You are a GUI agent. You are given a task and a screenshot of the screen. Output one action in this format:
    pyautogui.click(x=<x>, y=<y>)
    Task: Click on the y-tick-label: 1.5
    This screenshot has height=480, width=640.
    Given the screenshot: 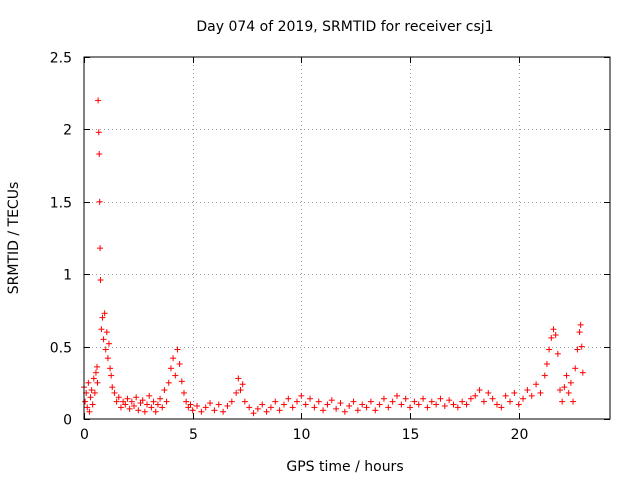 What is the action you would take?
    pyautogui.click(x=61, y=204)
    